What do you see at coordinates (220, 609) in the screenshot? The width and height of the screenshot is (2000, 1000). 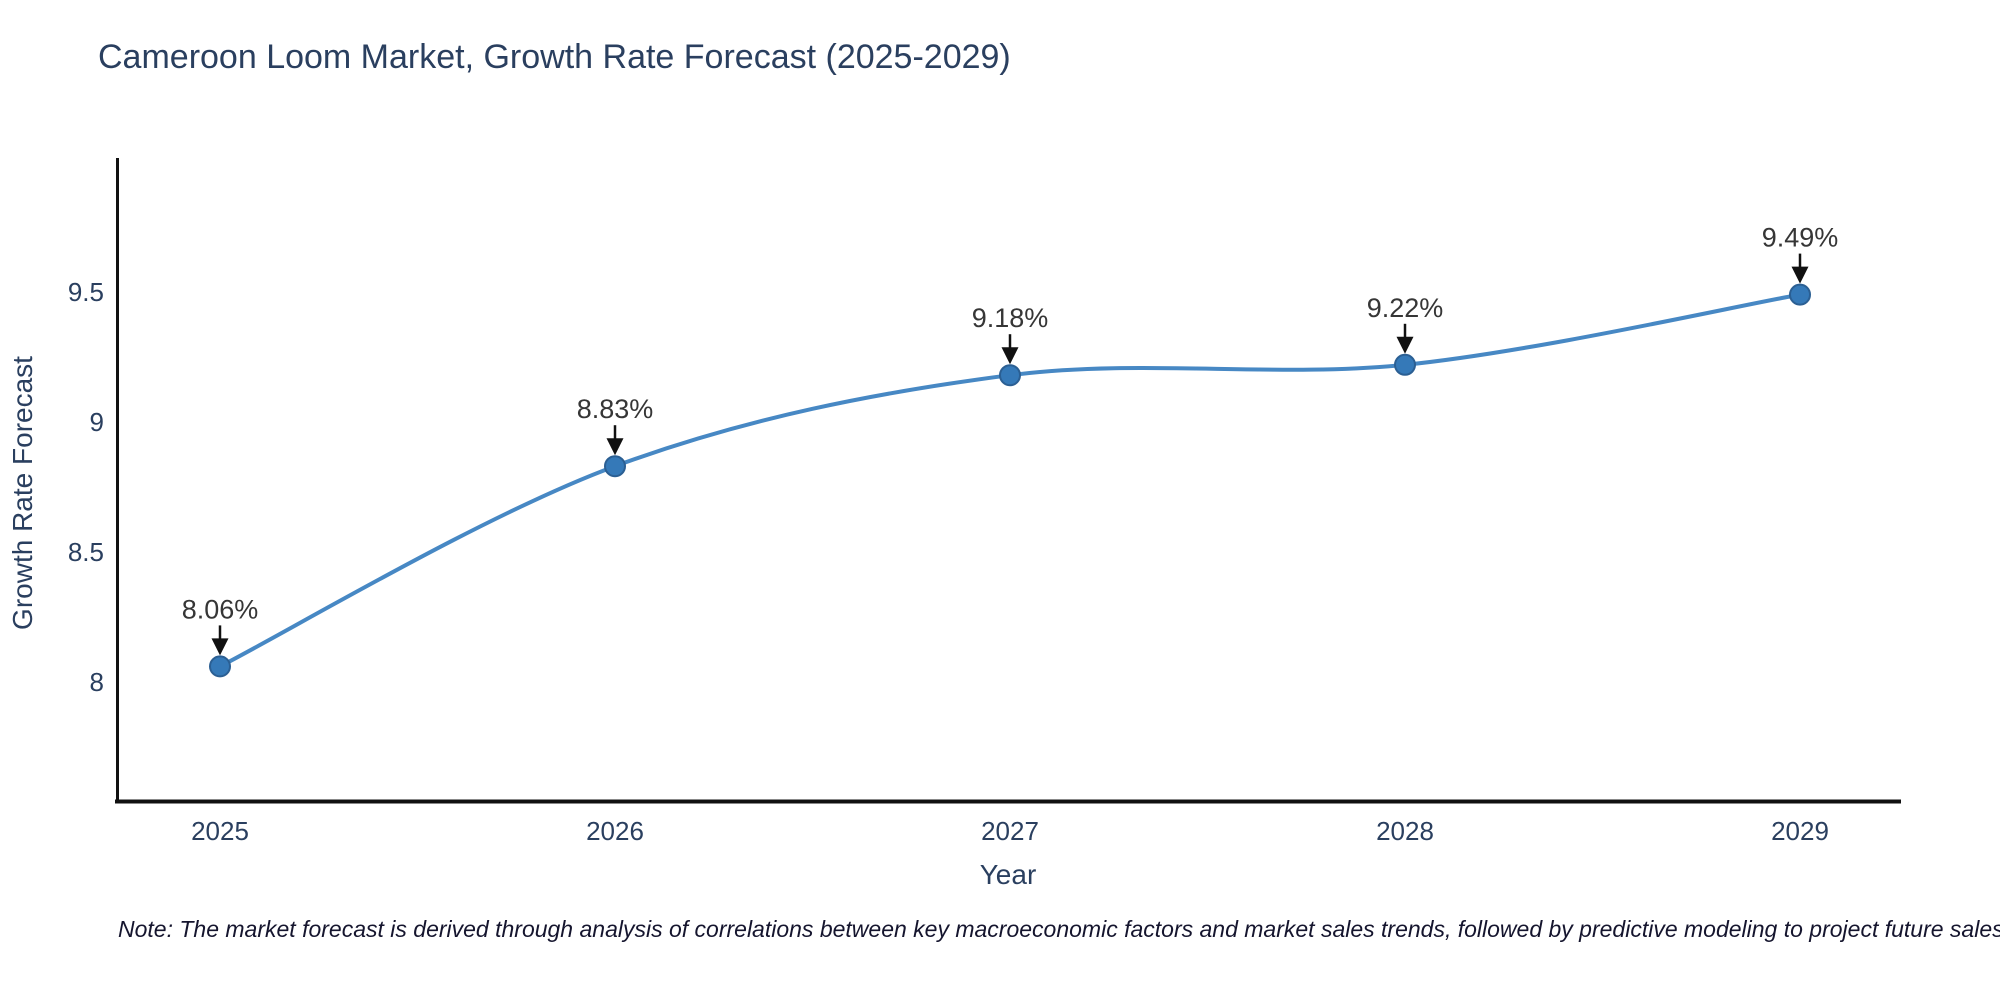 I see `point-value-label: 8.06%` at bounding box center [220, 609].